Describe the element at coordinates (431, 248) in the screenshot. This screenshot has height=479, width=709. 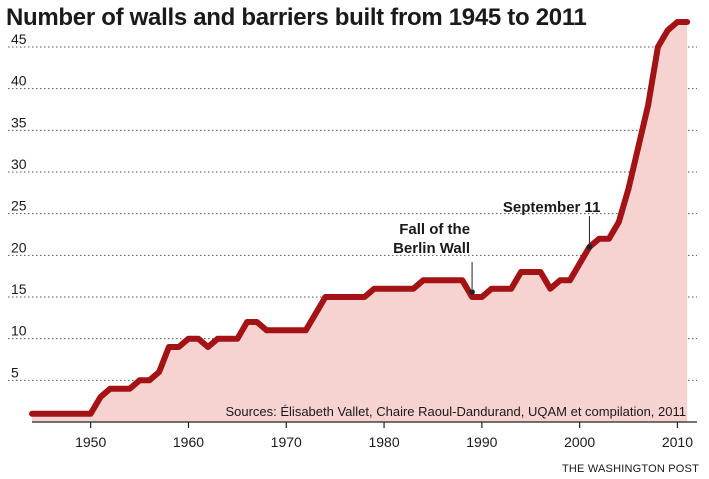
I see `annotation-label-berlin-wall: Berlin Wall` at that location.